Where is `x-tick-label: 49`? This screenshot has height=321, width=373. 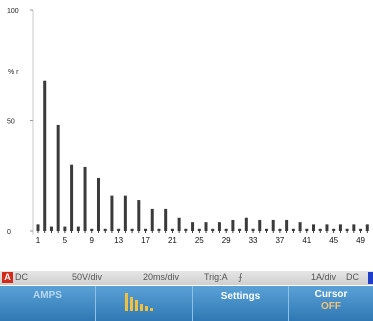
x-tick-label: 49 is located at coordinates (360, 240).